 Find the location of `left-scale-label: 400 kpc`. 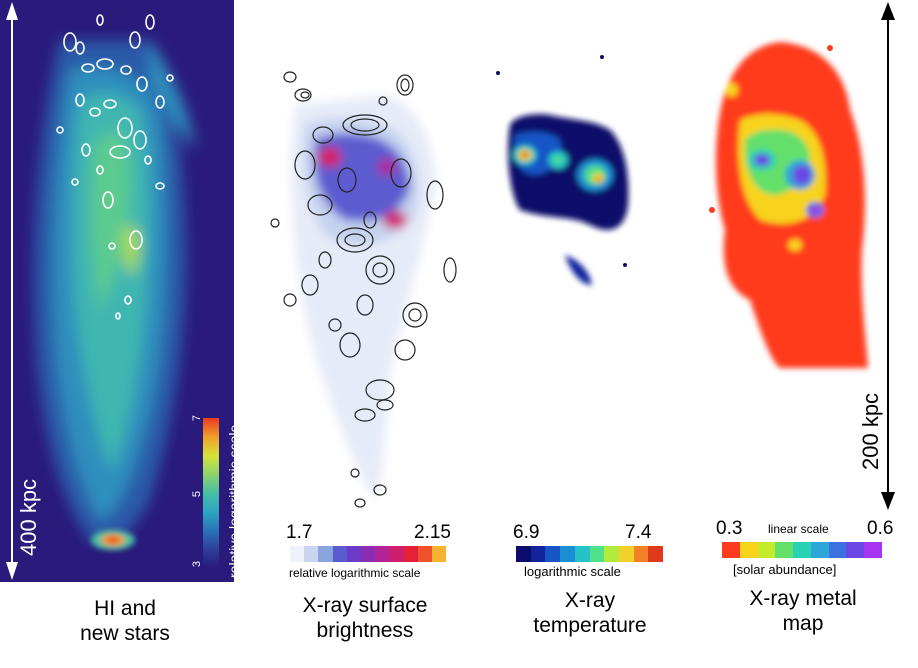

left-scale-label: 400 kpc is located at coordinates (28, 517).